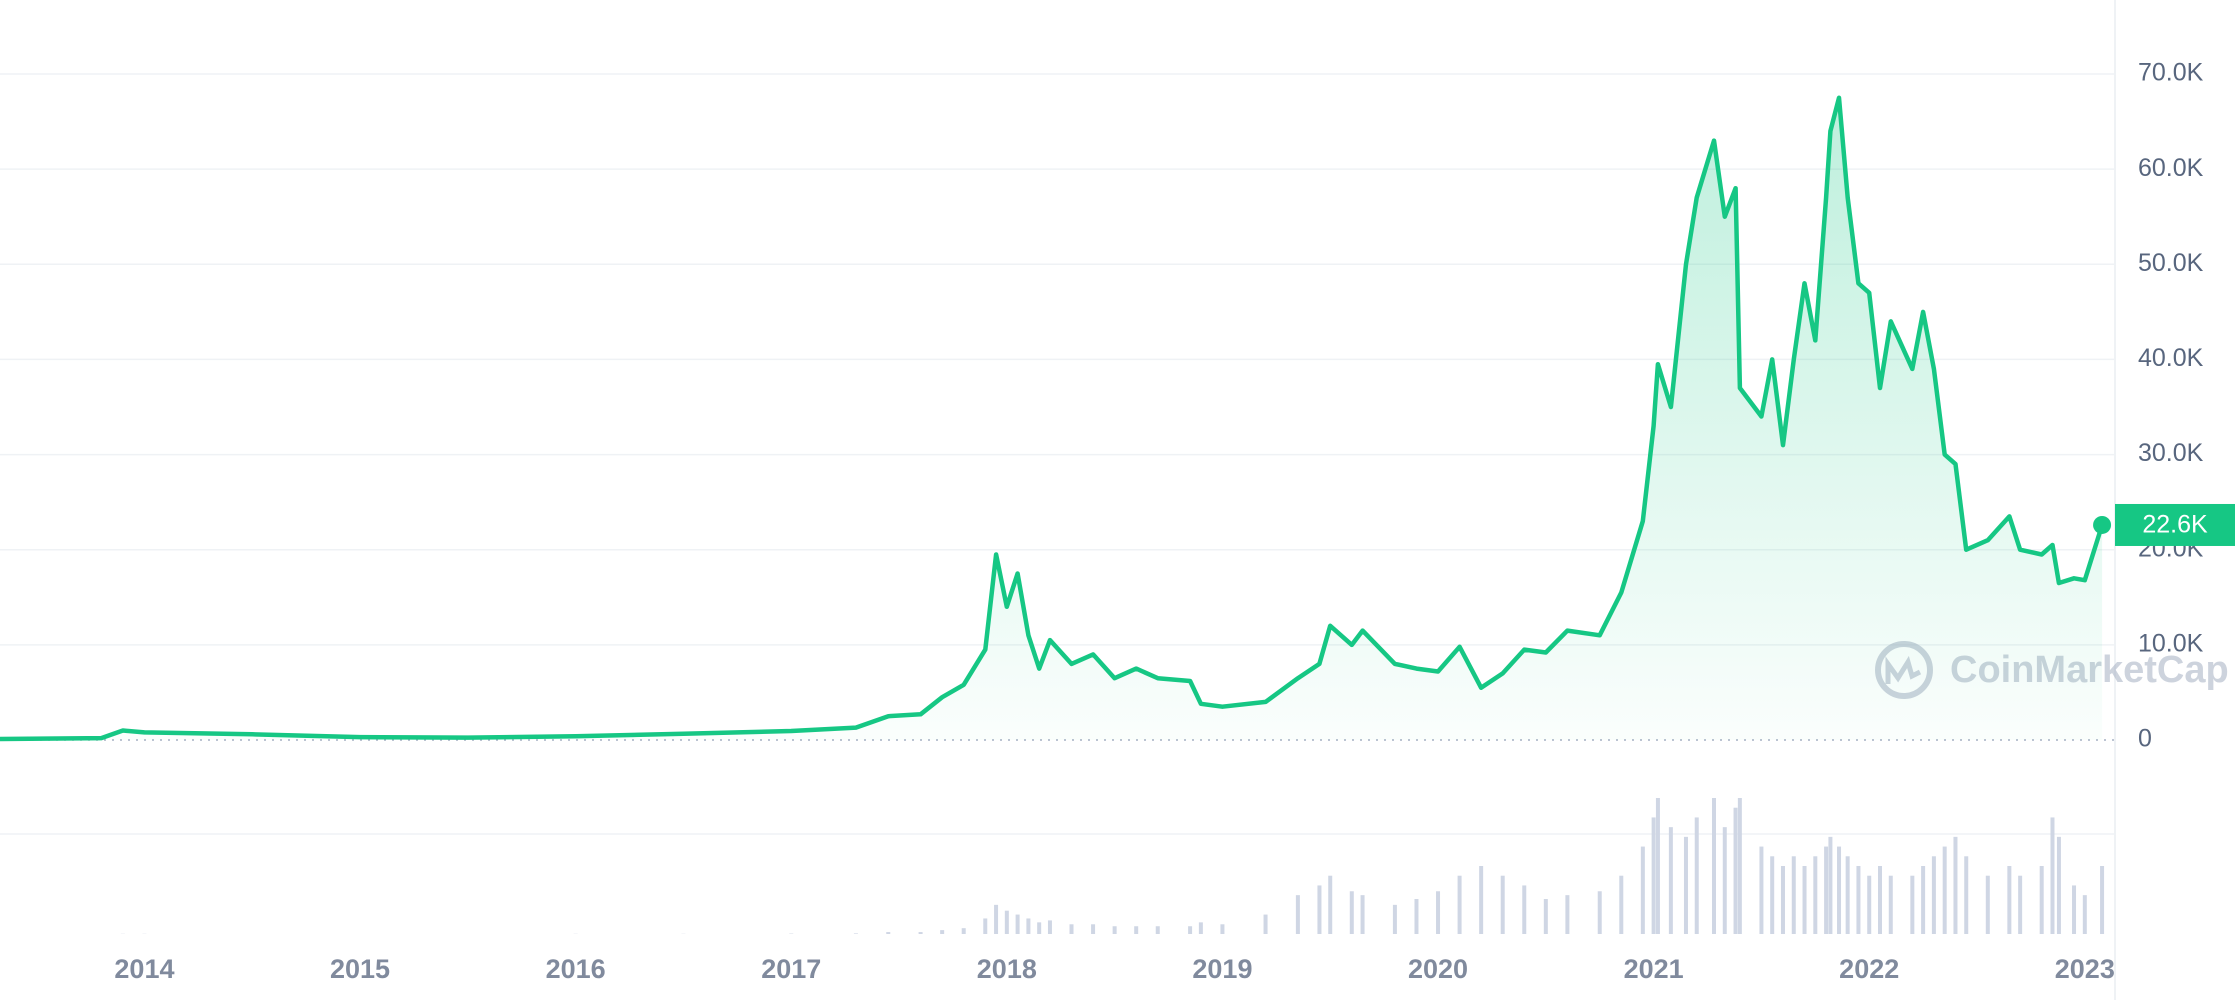 Image resolution: width=2235 pixels, height=1000 pixels. Describe the element at coordinates (2171, 453) in the screenshot. I see `y-tick-label: 30.0K` at that location.